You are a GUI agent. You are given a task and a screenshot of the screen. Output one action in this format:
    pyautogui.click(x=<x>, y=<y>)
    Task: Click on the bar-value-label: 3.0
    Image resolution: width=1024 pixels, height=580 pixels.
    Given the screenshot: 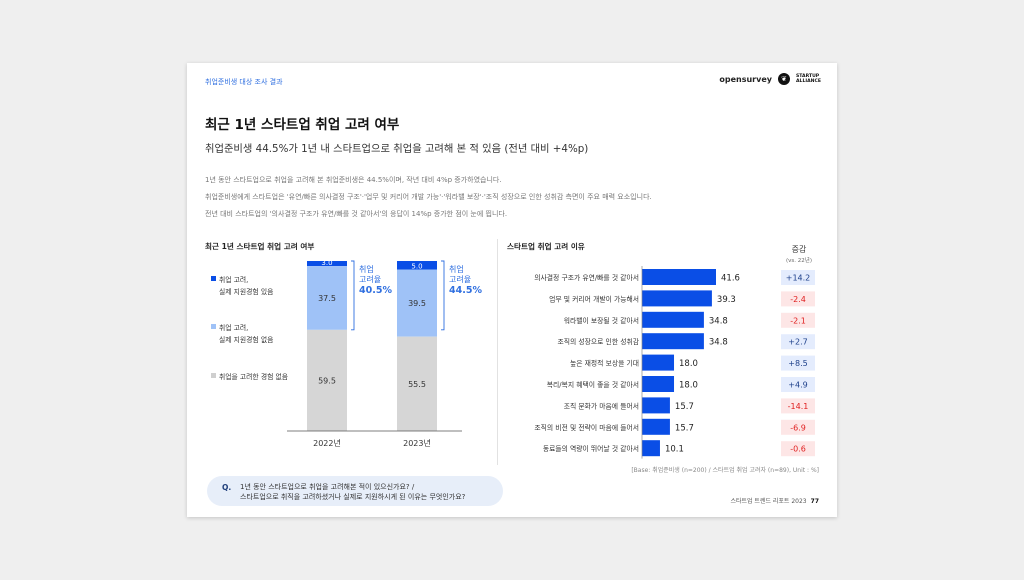 What is the action you would take?
    pyautogui.click(x=326, y=263)
    